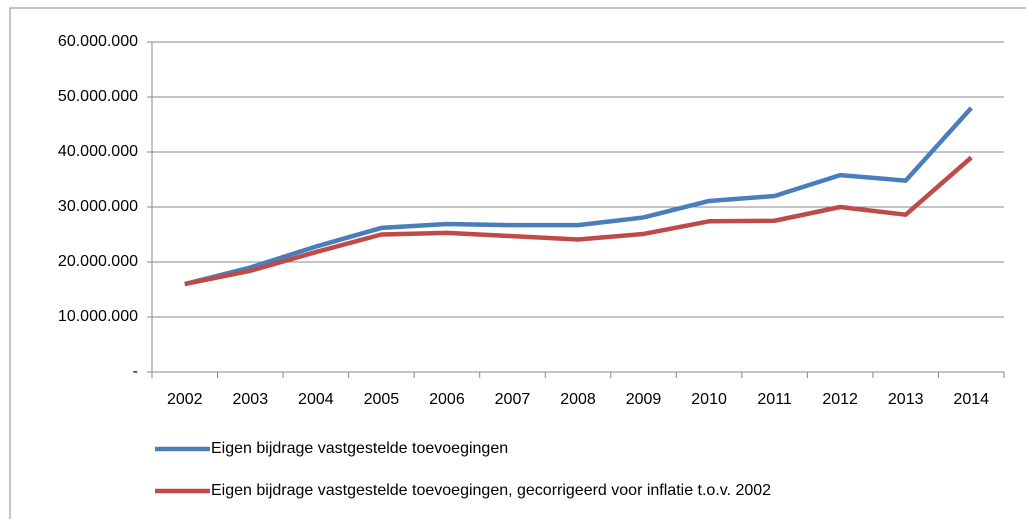  Describe the element at coordinates (251, 399) in the screenshot. I see `x-tick-label: 2003` at that location.